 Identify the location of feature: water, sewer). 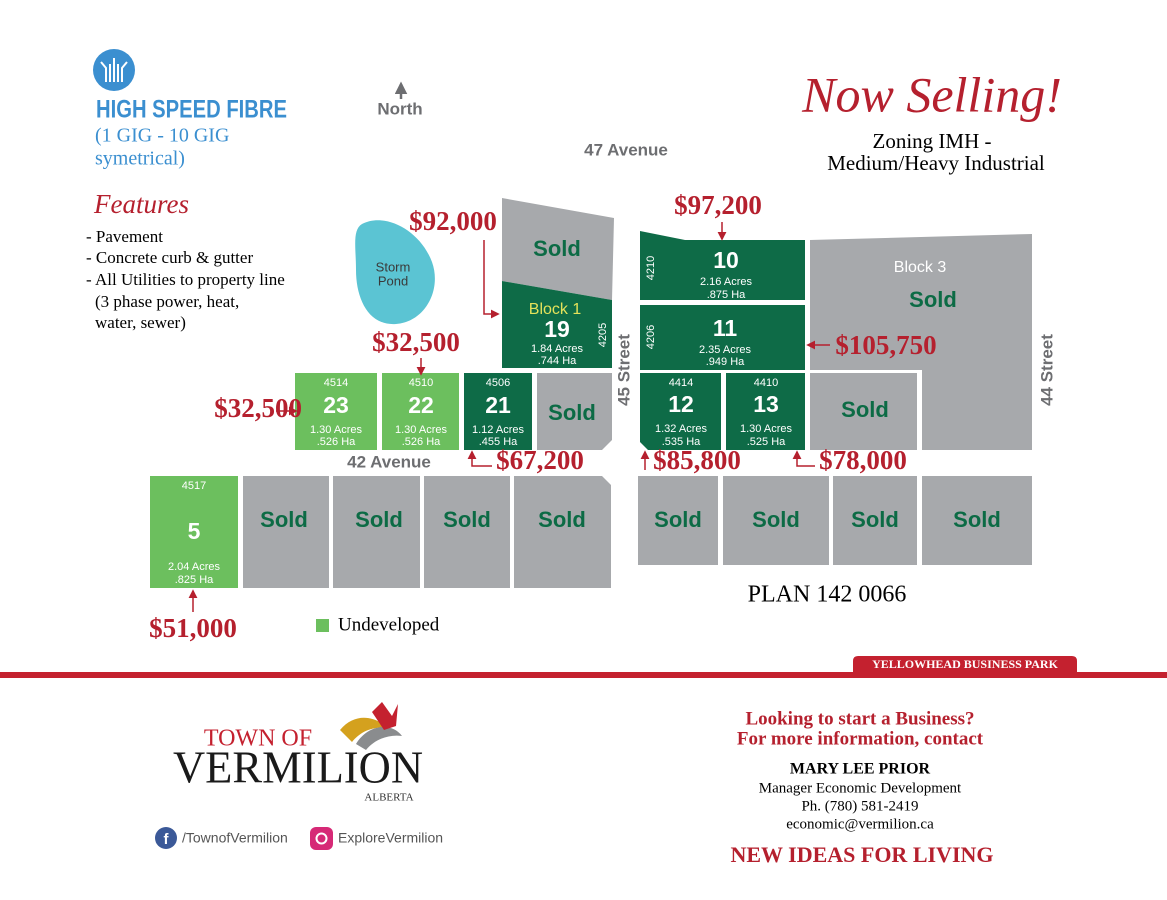
(140, 322).